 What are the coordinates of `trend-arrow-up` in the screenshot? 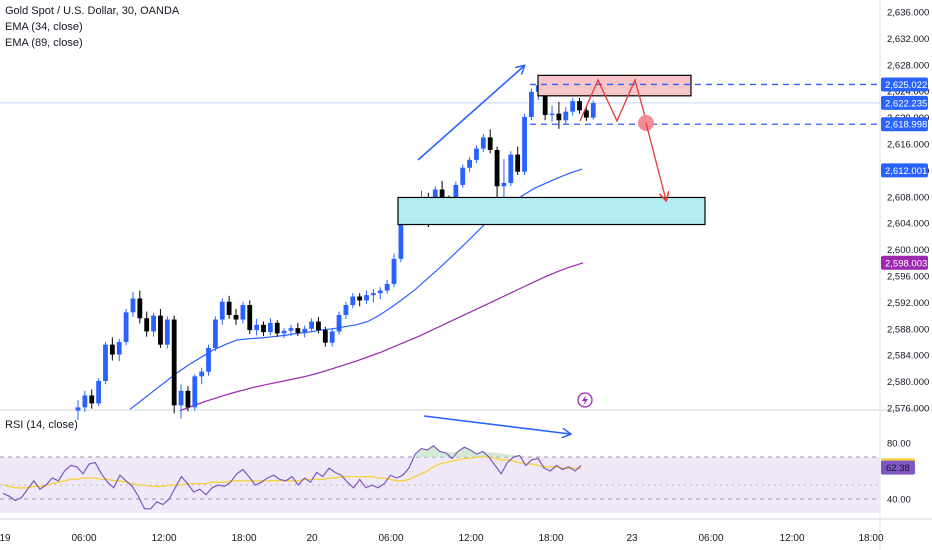 It's located at (470, 113).